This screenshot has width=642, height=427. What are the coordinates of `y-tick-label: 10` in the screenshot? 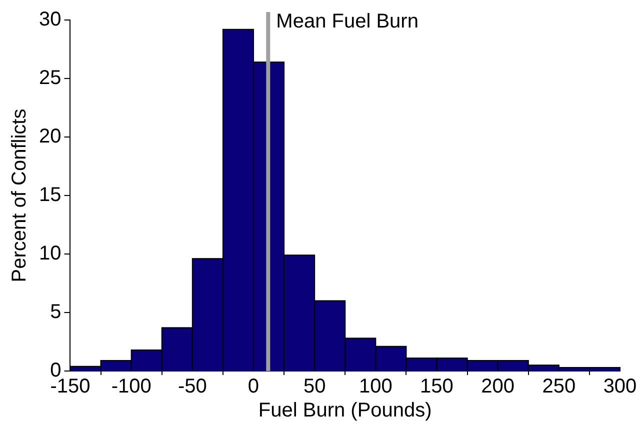 It's located at (50, 253).